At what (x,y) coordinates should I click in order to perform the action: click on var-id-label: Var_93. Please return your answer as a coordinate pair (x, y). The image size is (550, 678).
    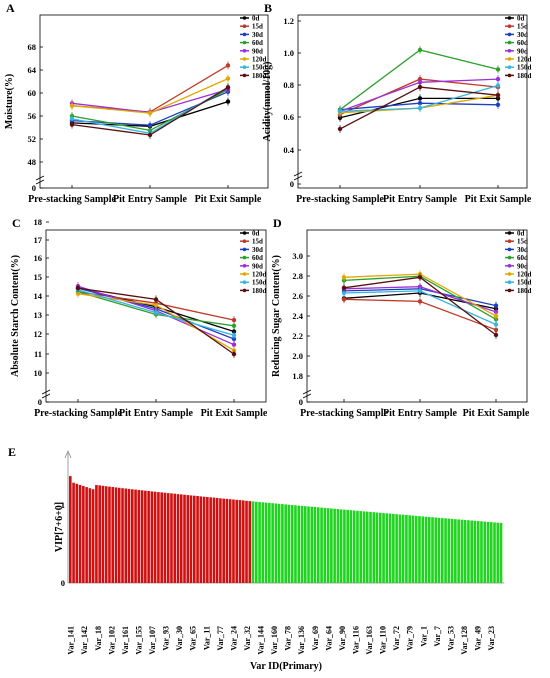
    Looking at the image, I should click on (166, 638).